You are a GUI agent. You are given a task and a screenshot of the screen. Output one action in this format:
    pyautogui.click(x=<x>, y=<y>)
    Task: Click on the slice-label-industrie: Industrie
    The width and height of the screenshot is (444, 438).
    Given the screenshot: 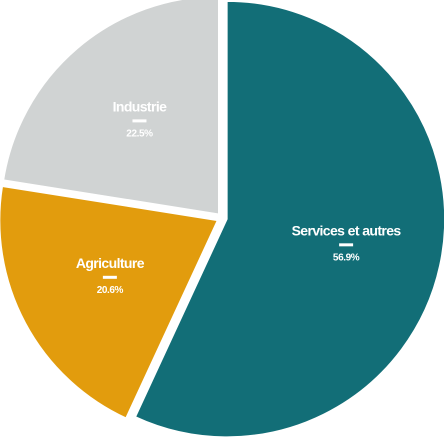 What is the action you would take?
    pyautogui.click(x=140, y=106)
    